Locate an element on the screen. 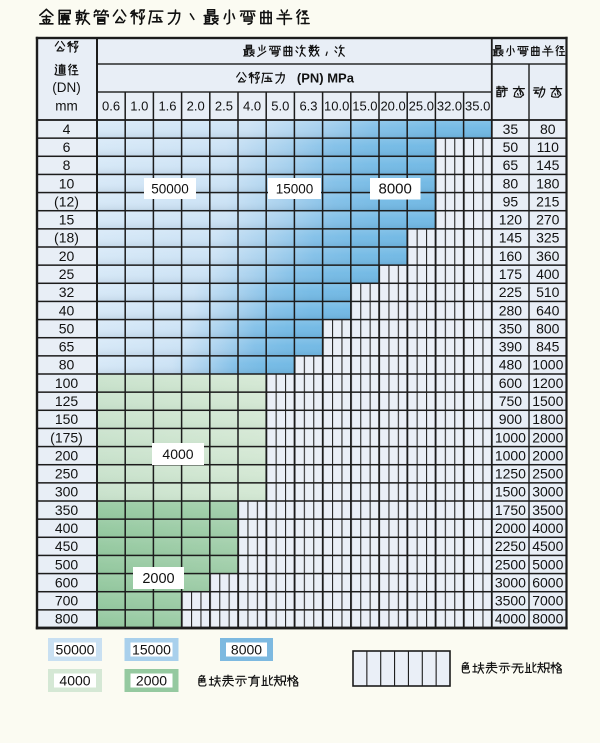  svg-text: 1.6 is located at coordinates (167, 106).